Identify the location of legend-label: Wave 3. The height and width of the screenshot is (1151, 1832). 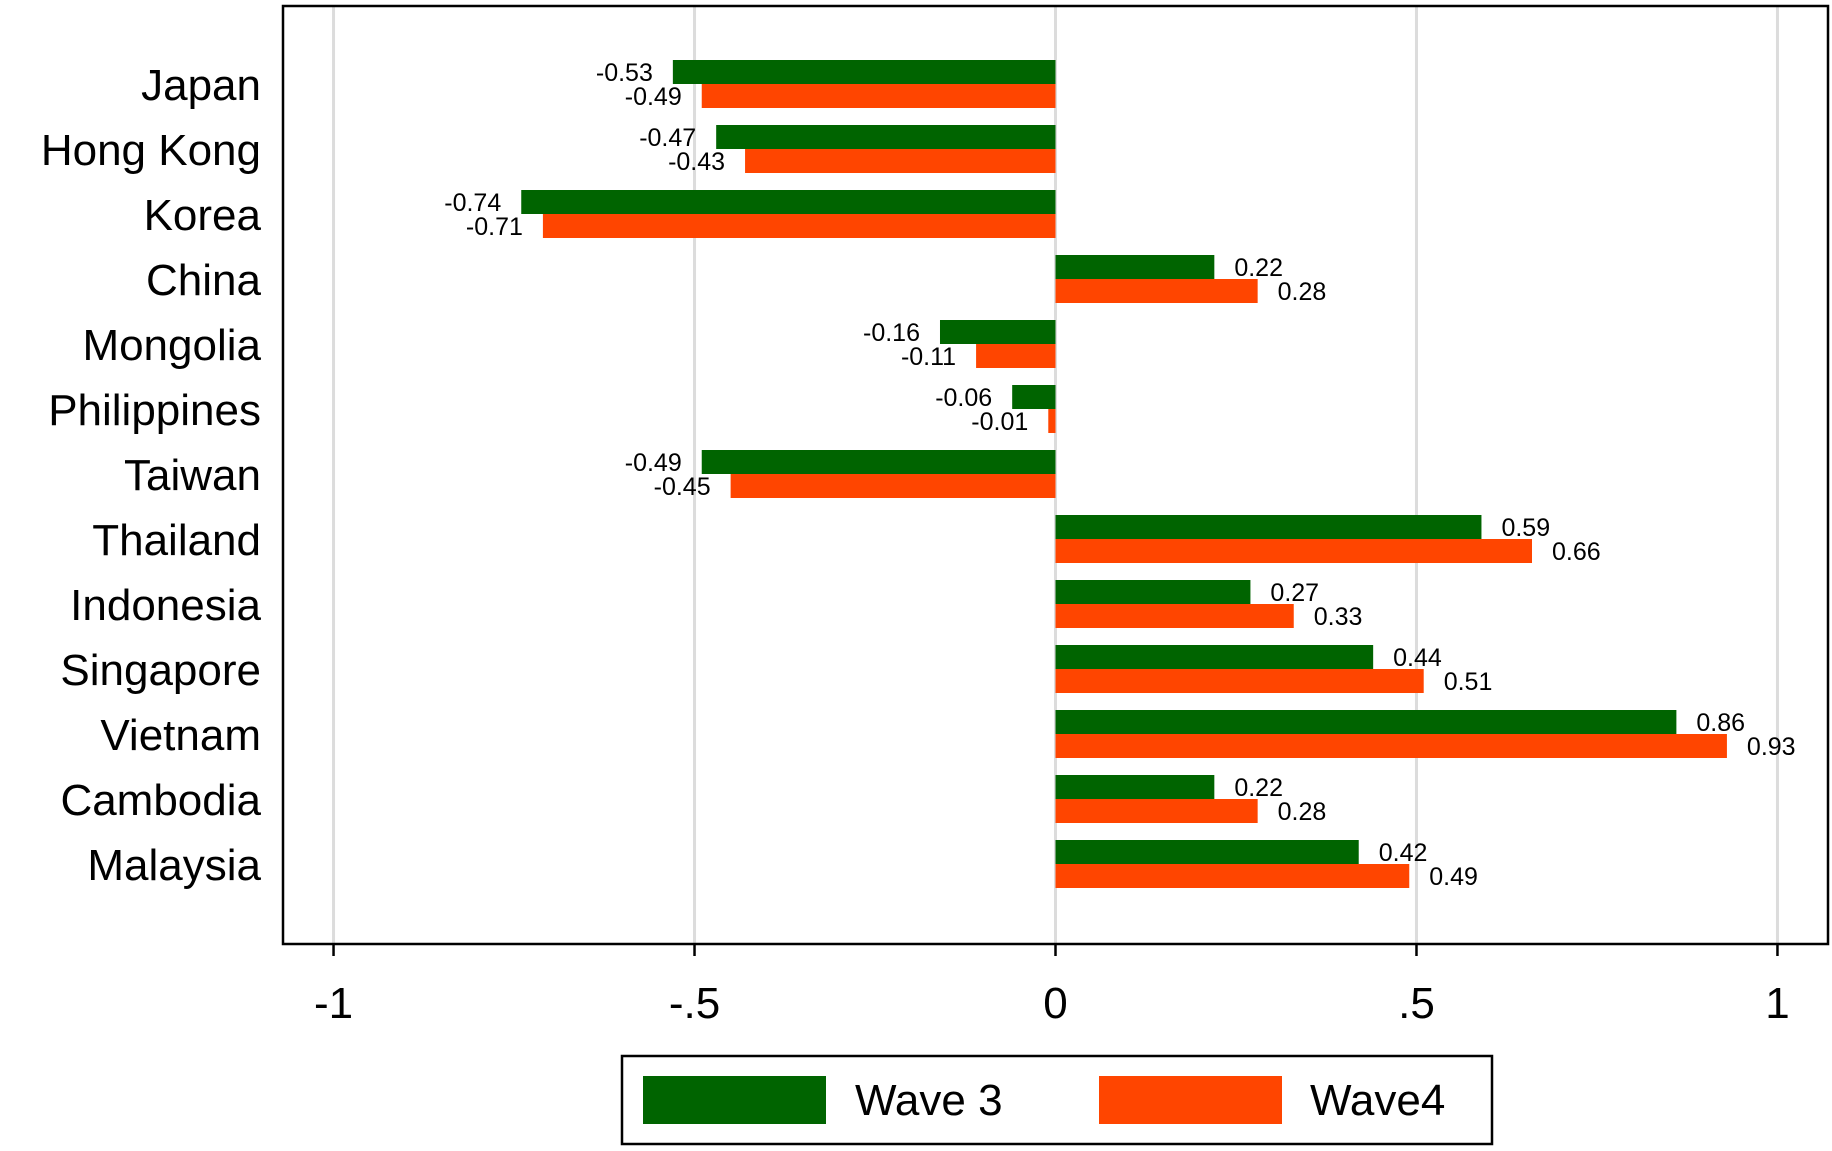
(929, 1100).